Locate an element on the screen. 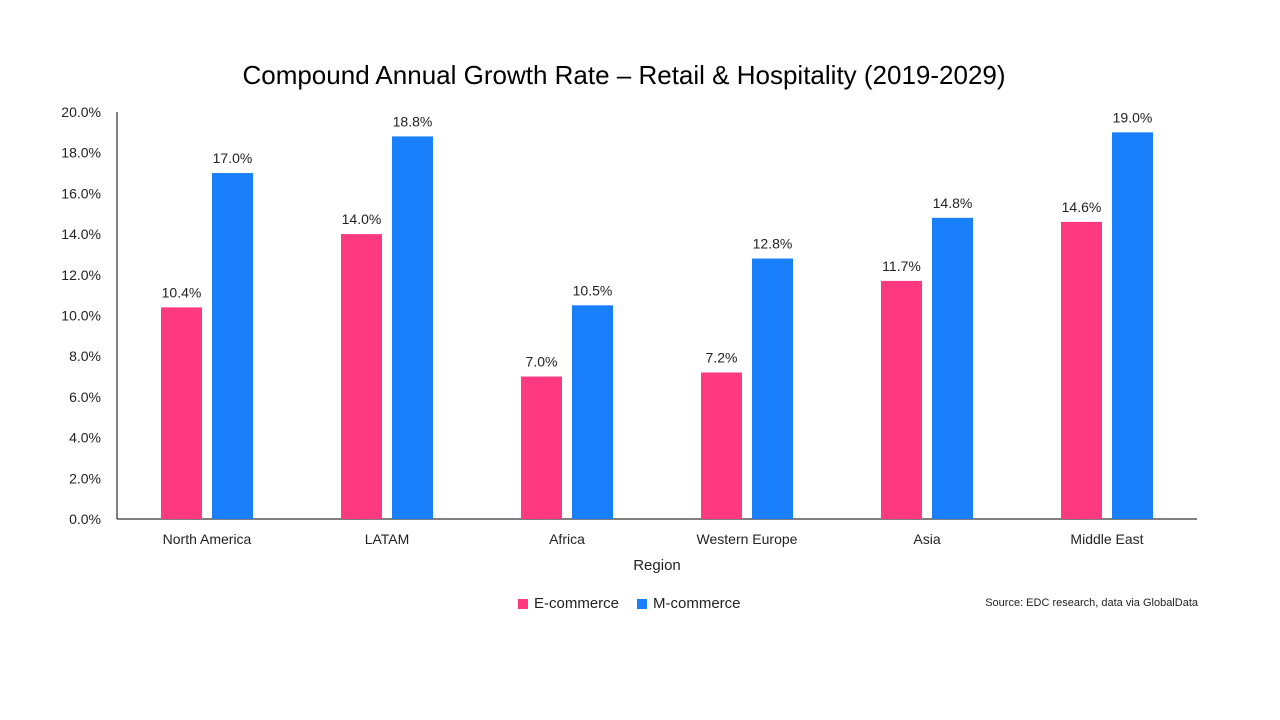 The width and height of the screenshot is (1280, 720). bar-e-commerce-middle-east is located at coordinates (1081, 370).